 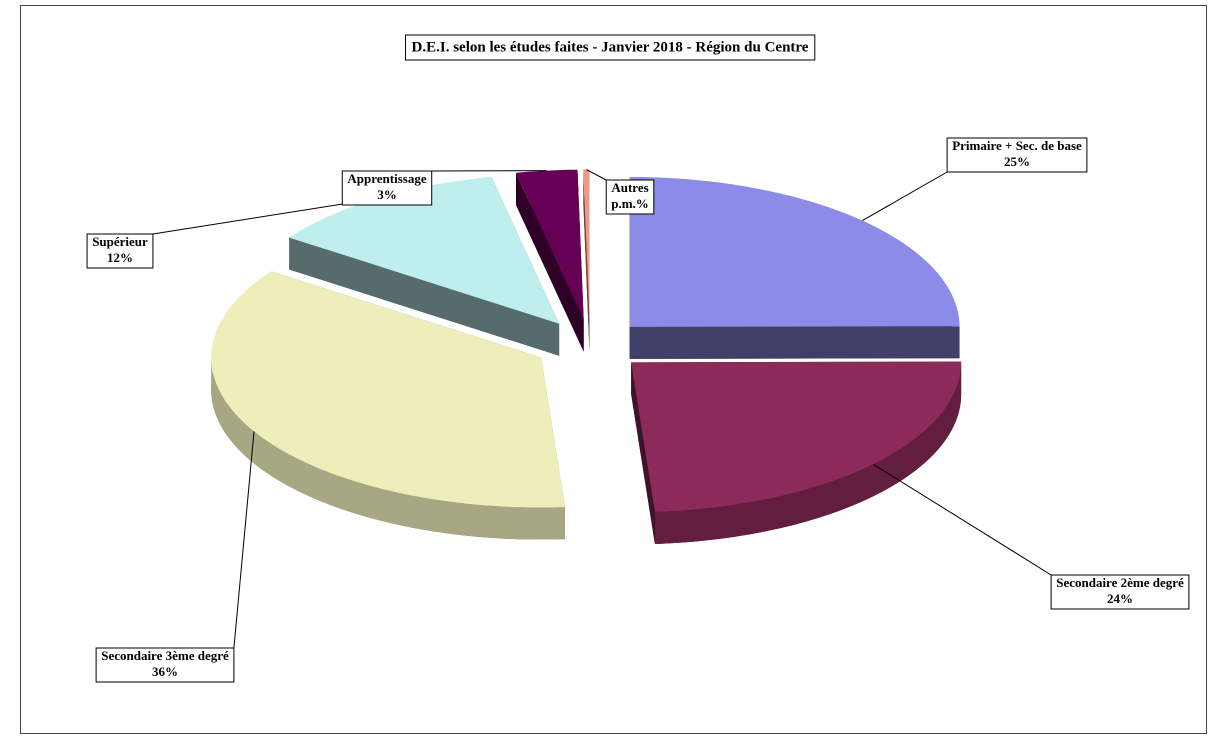 I want to click on value-label: 25%, so click(x=1017, y=161).